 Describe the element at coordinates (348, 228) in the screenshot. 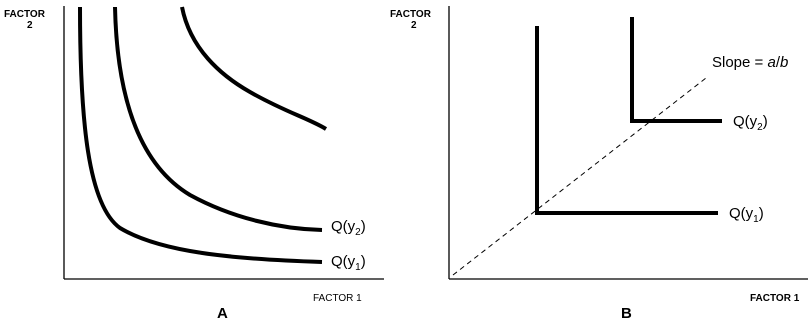

I see `panel-a-label-q-y2: Q(y2)` at that location.